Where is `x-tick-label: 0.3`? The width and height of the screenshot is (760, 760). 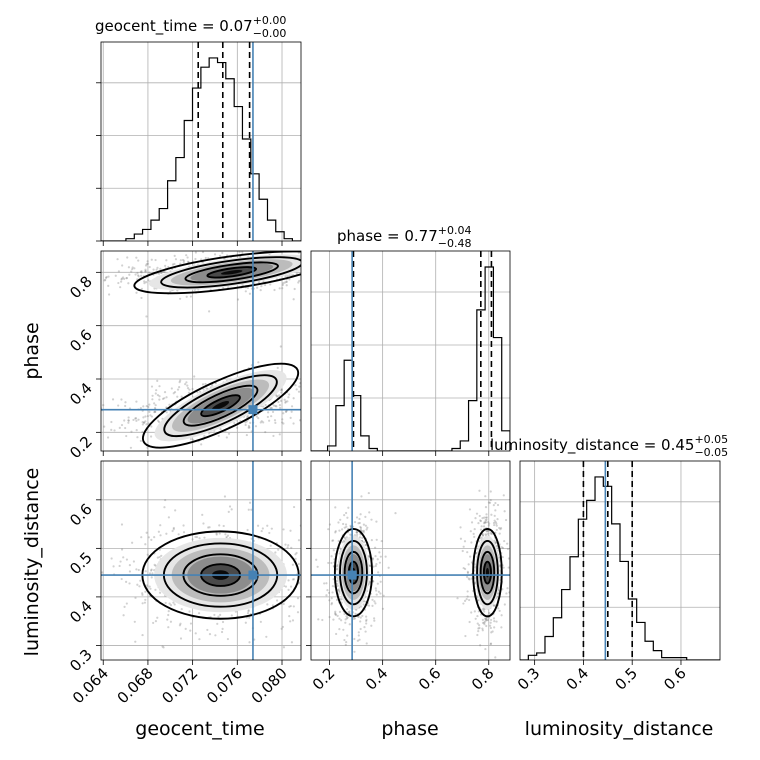 x-tick-label: 0.3 is located at coordinates (529, 679).